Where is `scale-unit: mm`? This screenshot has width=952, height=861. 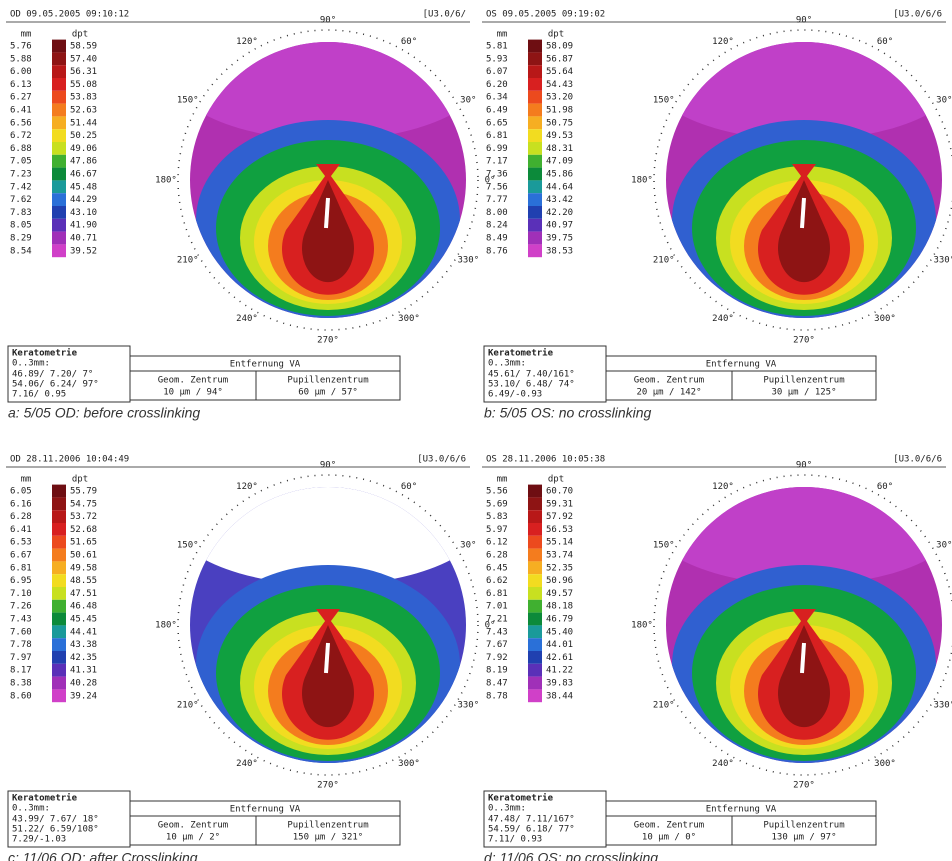 scale-unit: mm is located at coordinates (26, 35).